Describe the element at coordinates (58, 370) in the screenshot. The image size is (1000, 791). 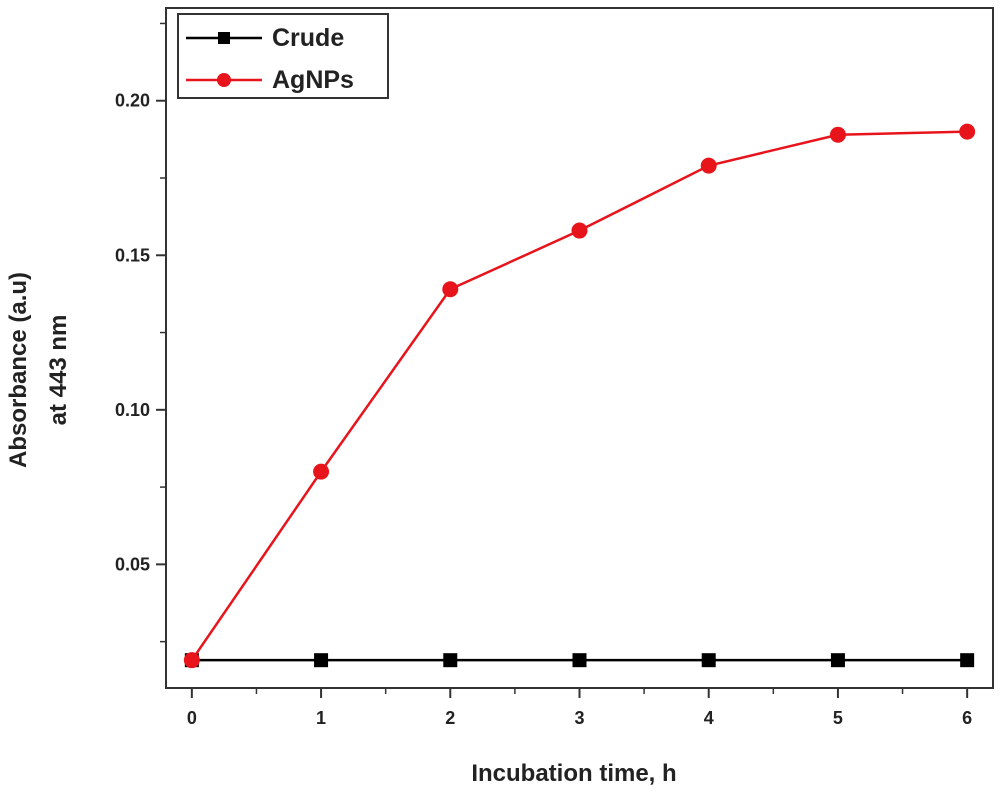
I see `y-axis-title-line2: at 443 nm` at that location.